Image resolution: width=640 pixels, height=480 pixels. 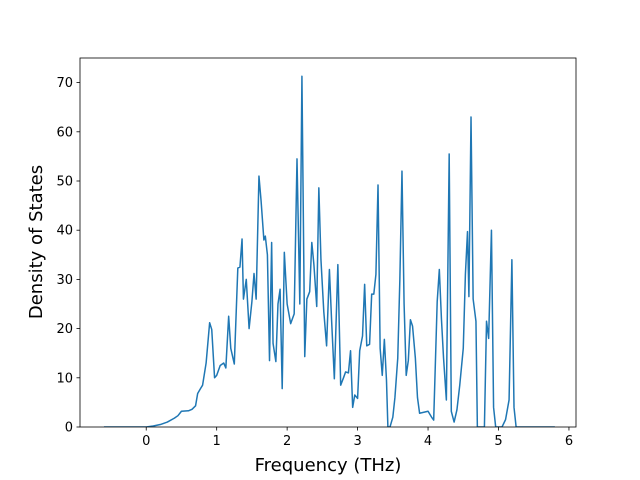 I want to click on x-tick-label: 1, so click(x=217, y=441).